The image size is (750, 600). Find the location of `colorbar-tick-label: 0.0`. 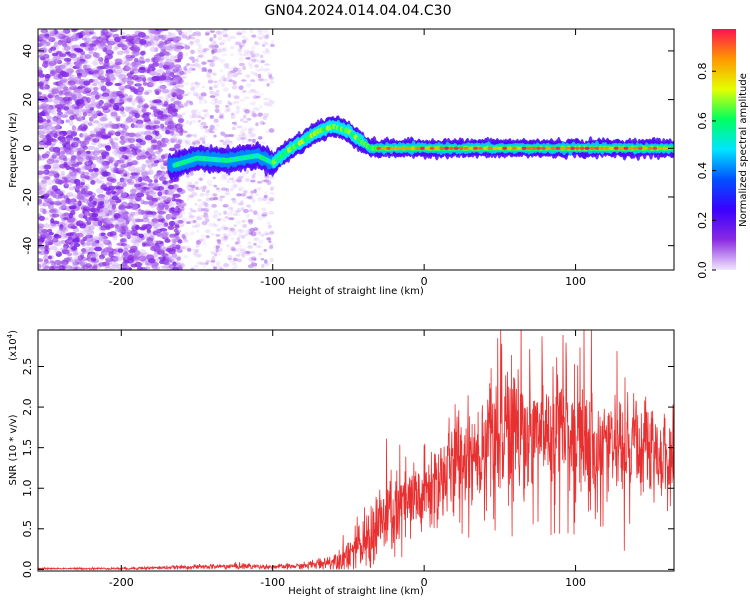

colorbar-tick-label: 0.0 is located at coordinates (702, 270).